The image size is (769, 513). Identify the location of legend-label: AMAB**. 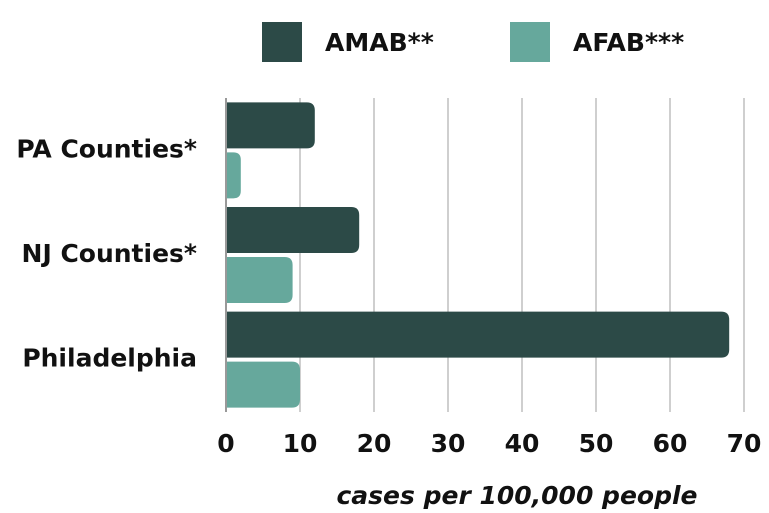
(379, 42).